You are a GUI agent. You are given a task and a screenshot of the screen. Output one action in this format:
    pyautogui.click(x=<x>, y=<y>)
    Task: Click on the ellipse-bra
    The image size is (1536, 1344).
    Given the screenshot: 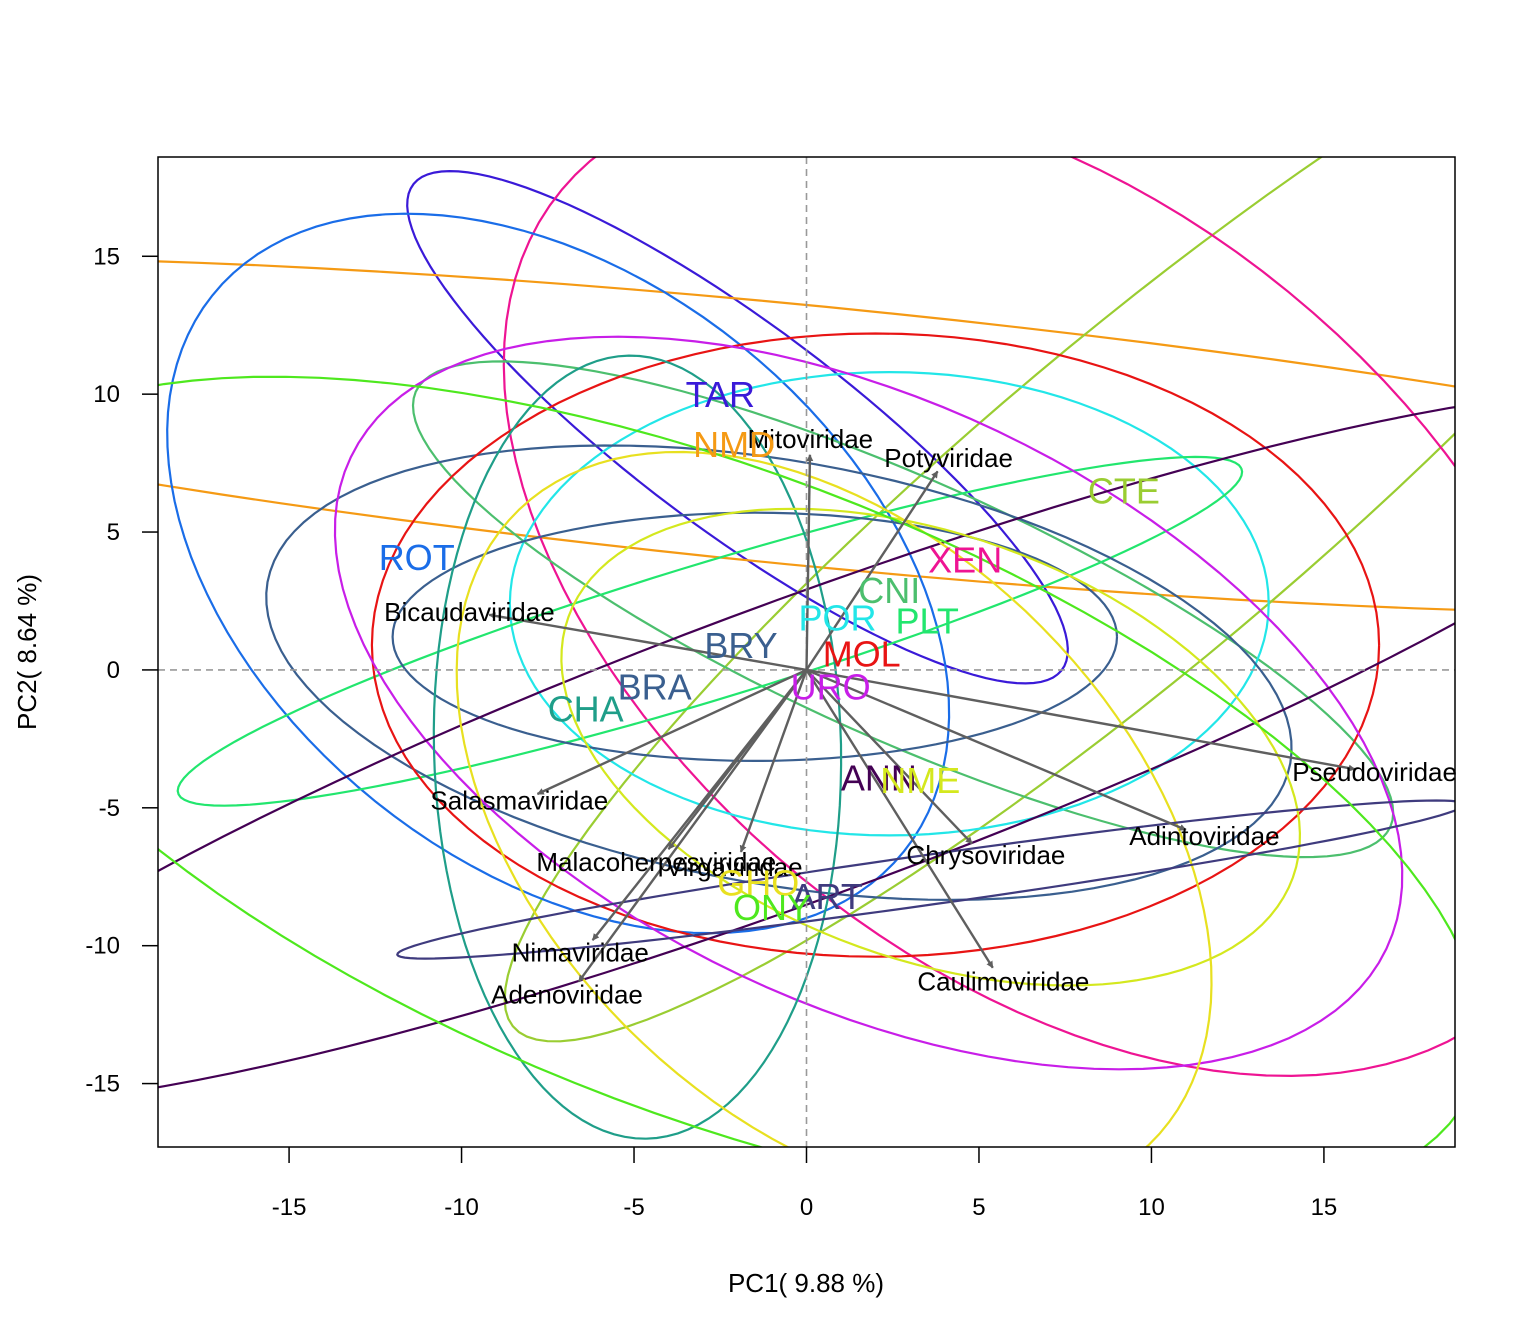 What is the action you would take?
    pyautogui.click(x=755, y=637)
    